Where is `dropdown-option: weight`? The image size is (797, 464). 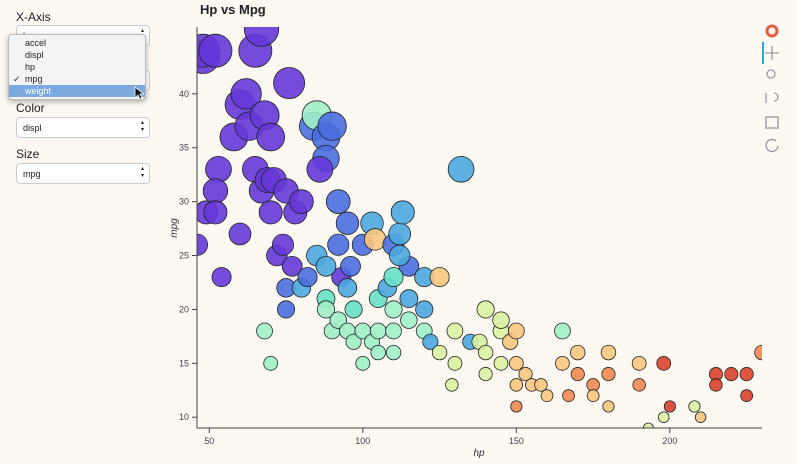
dropdown-option: weight is located at coordinates (77, 91).